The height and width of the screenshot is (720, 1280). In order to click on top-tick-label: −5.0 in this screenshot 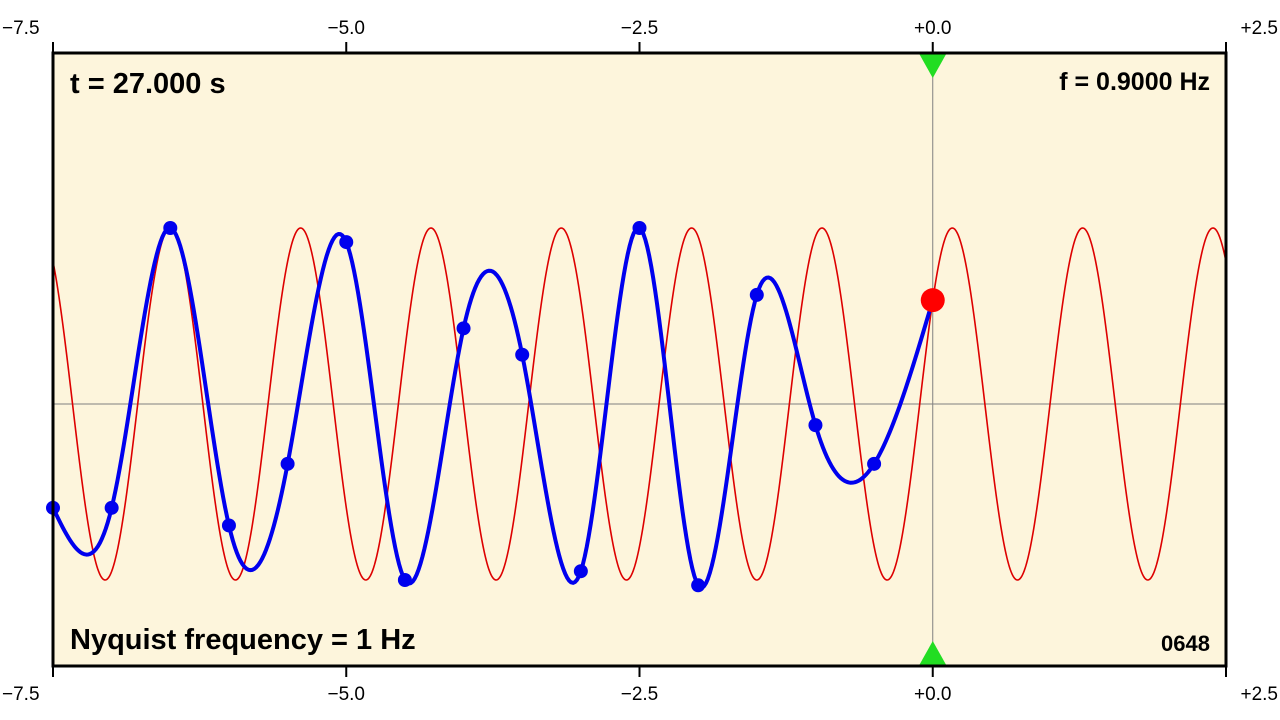, I will do `click(346, 28)`.